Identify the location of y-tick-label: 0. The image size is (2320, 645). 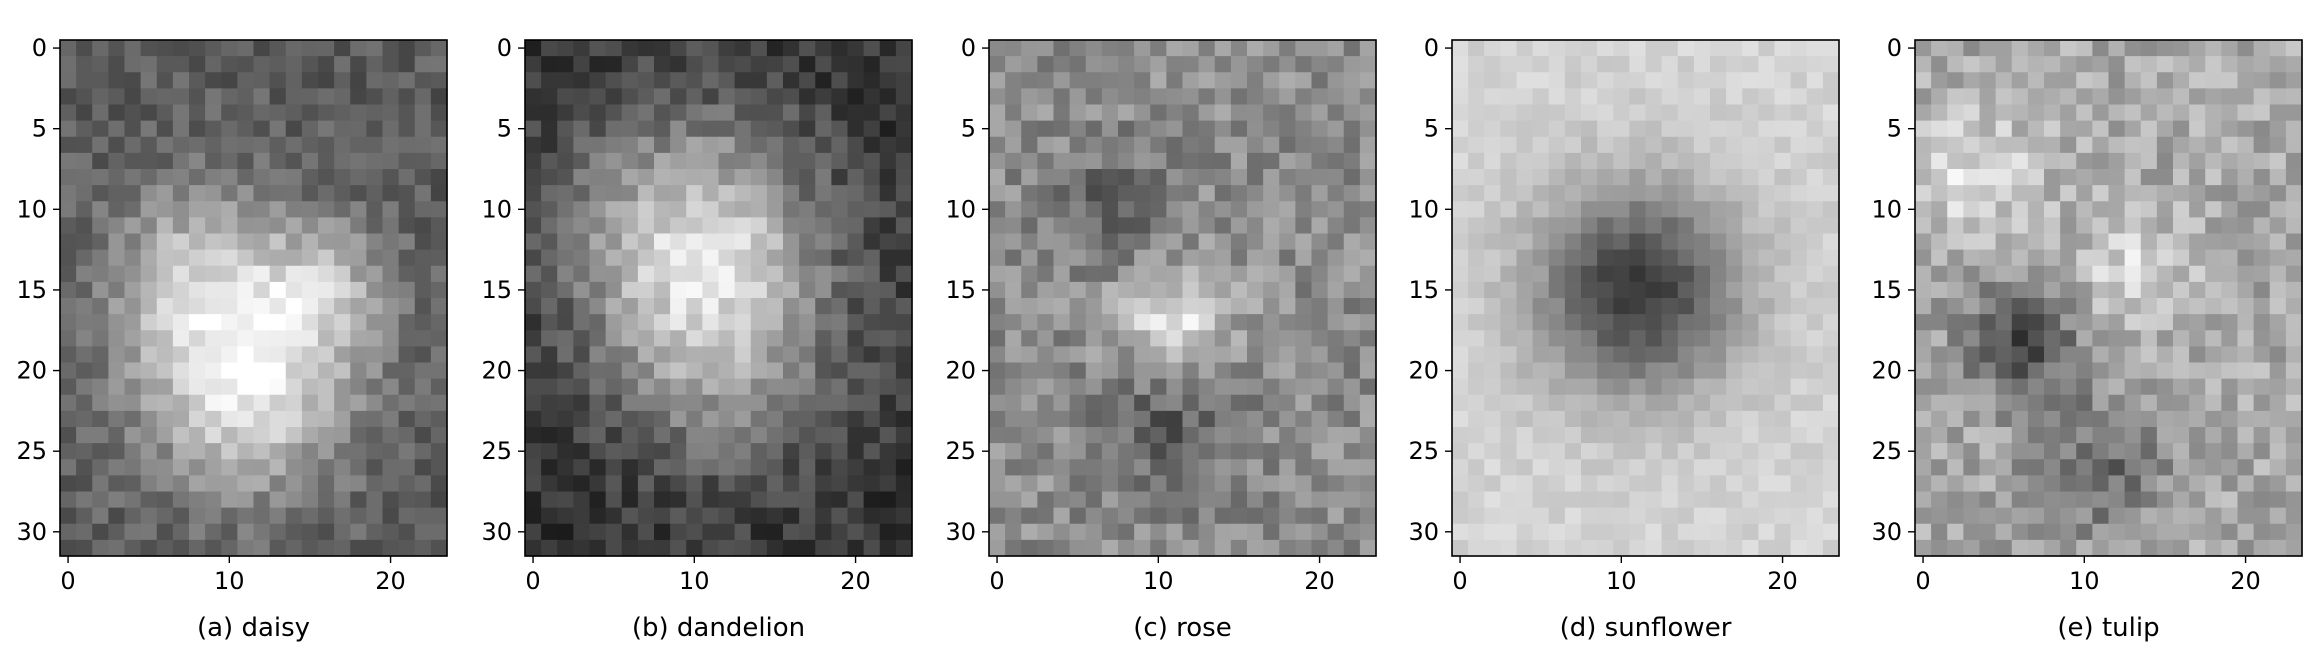
(1894, 48).